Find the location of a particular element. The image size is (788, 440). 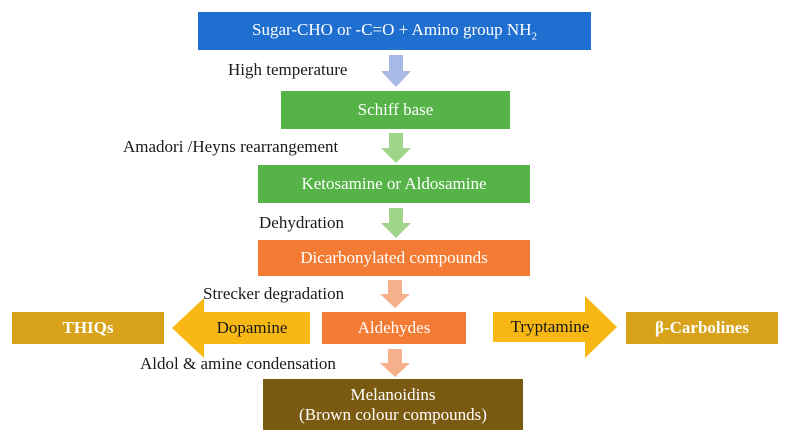

melanoidins-title: Melanoidins is located at coordinates (393, 394).